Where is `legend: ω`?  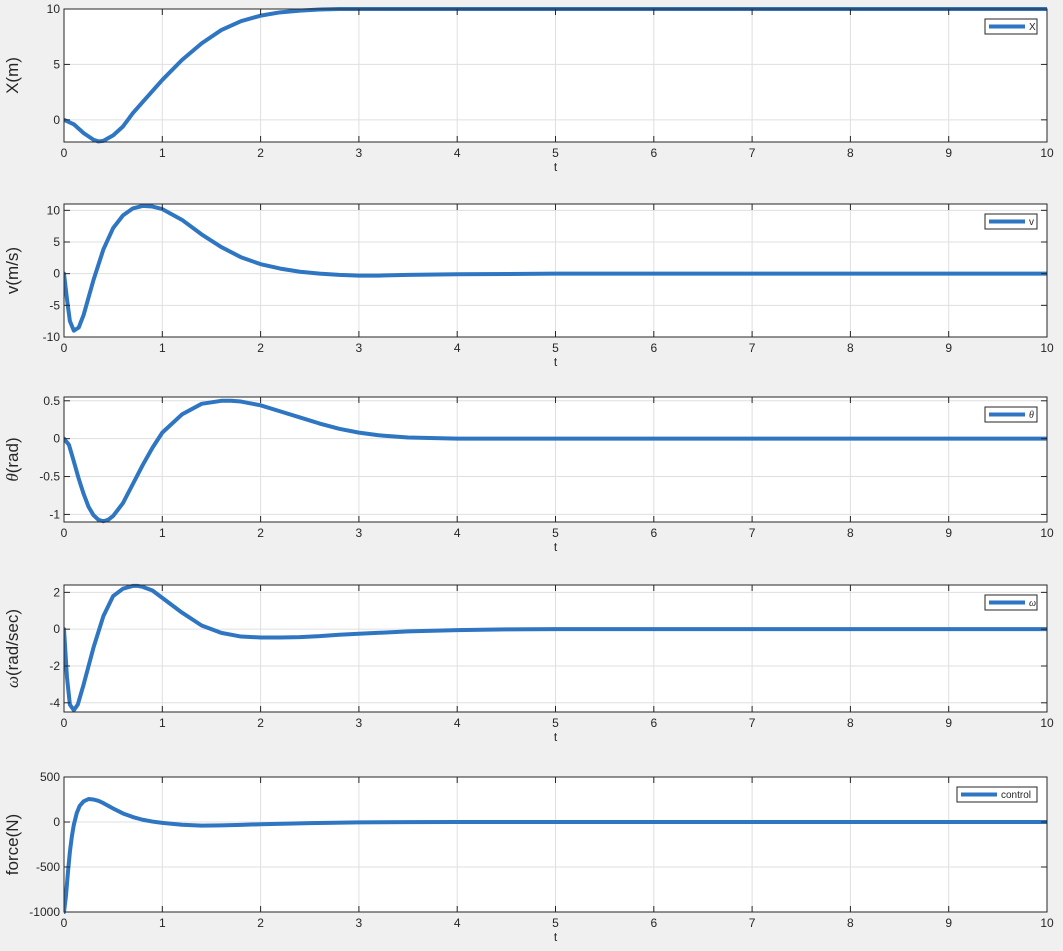
legend: ω is located at coordinates (1011, 602).